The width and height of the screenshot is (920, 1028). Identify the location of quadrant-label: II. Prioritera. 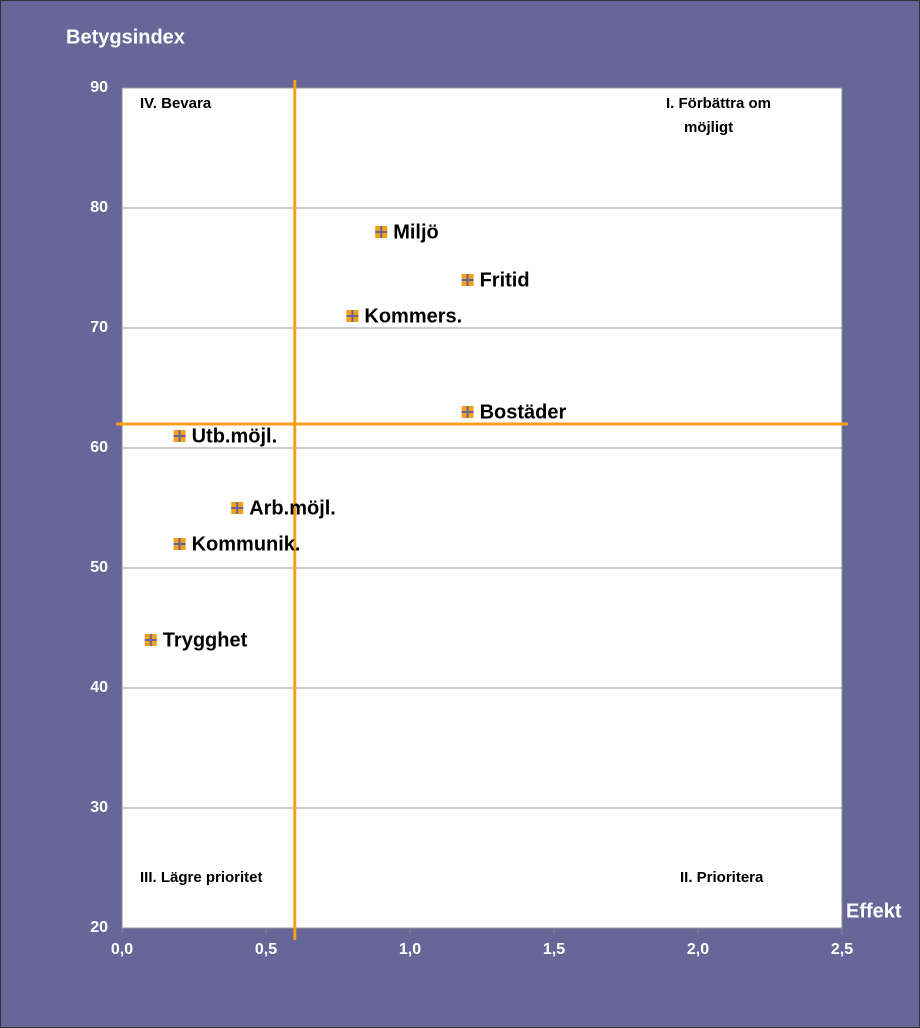
(722, 877).